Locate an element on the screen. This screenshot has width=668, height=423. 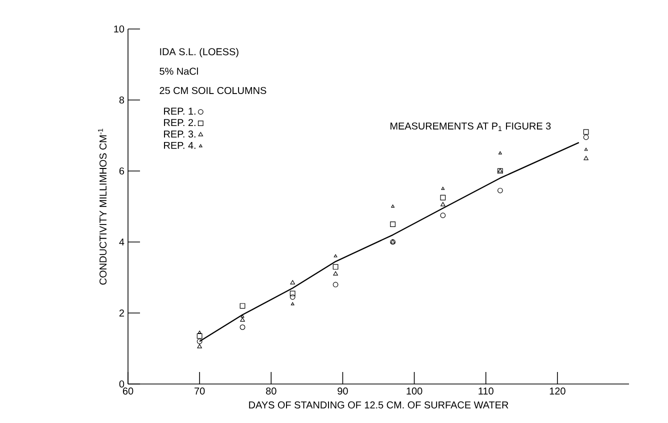
annotation: IDA S.L. (LOESS) is located at coordinates (199, 53).